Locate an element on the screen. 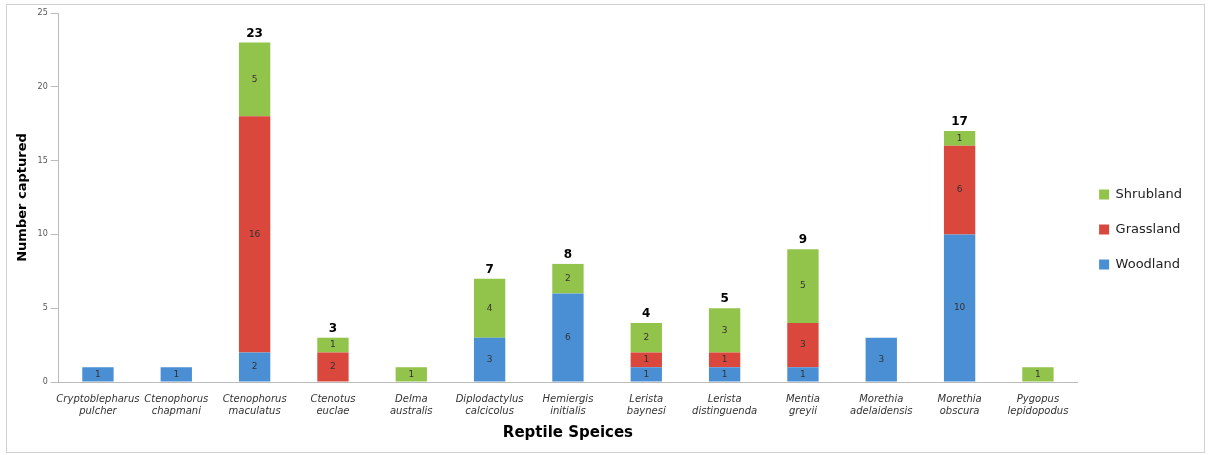 The image size is (1209, 455). x-tick-label: Delma australis is located at coordinates (411, 404).